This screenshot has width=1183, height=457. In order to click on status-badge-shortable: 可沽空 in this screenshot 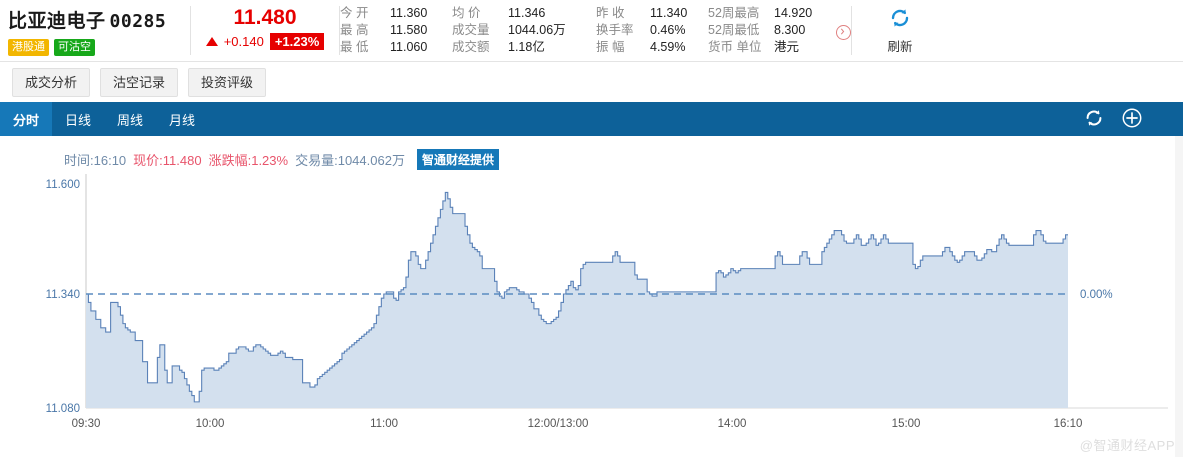, I will do `click(74, 47)`.